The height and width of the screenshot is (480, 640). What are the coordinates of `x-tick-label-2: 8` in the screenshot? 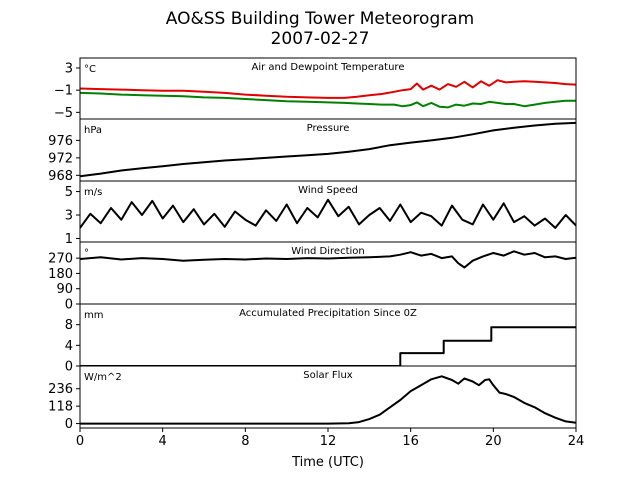 It's located at (245, 441).